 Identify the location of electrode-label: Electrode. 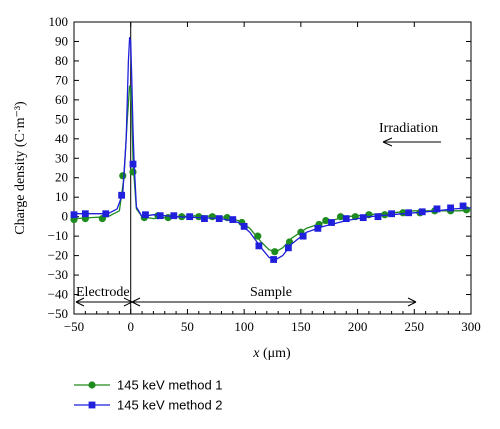
(103, 292).